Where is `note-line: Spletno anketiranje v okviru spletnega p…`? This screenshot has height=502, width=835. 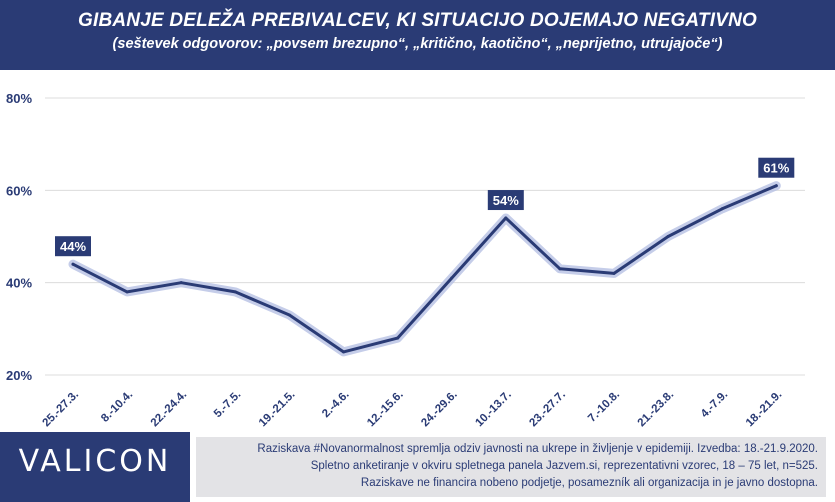
note-line: Spletno anketiranje v okviru spletnega p… is located at coordinates (564, 466).